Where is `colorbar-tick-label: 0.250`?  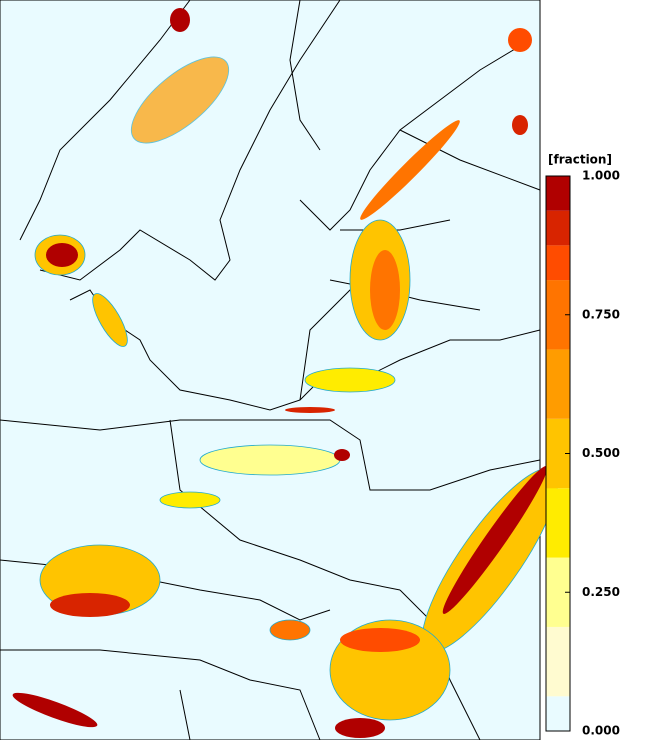 colorbar-tick-label: 0.250 is located at coordinates (601, 592).